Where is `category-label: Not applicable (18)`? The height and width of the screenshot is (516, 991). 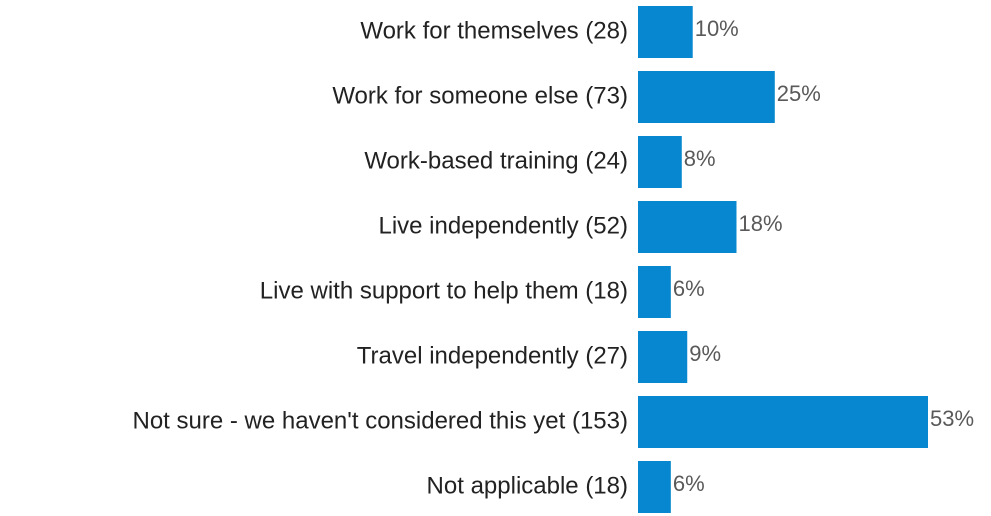 category-label: Not applicable (18) is located at coordinates (527, 485).